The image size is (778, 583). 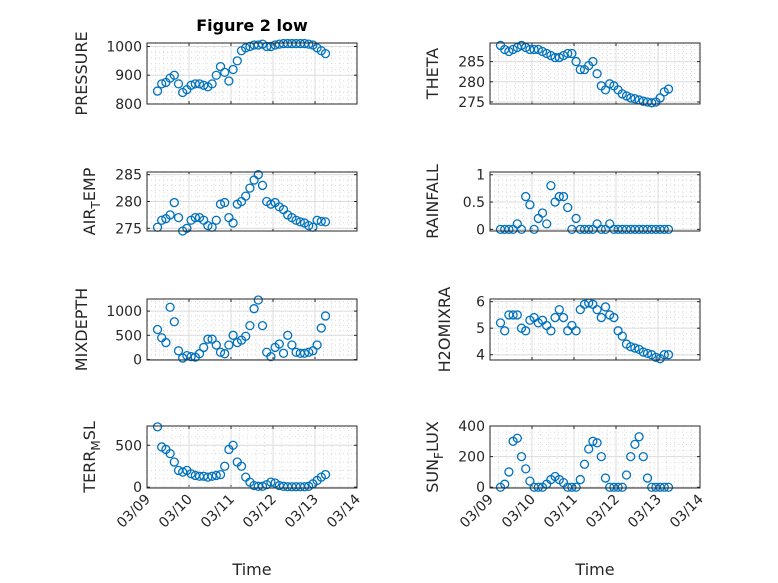 I want to click on y-axis-label: TERRMSL, so click(x=91, y=457).